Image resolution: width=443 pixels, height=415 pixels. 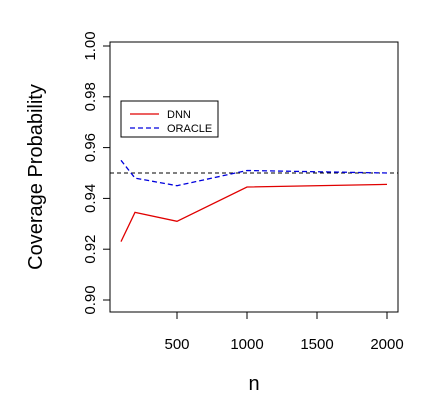 What do you see at coordinates (386, 344) in the screenshot?
I see `x-tick-label: 2000` at bounding box center [386, 344].